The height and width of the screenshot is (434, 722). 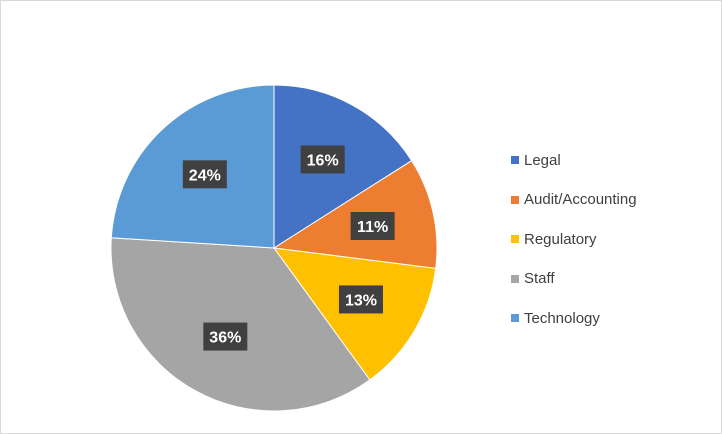 What do you see at coordinates (613, 239) in the screenshot?
I see `legend-item: Regulatory` at bounding box center [613, 239].